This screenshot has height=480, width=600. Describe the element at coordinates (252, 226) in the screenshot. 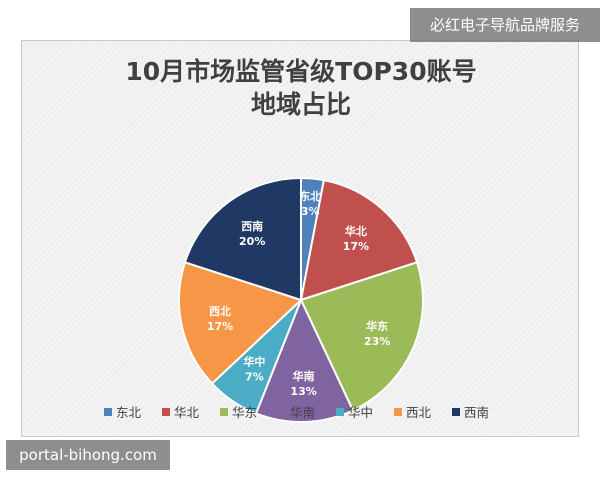

I see `pie-slice-category-label: 西南` at that location.